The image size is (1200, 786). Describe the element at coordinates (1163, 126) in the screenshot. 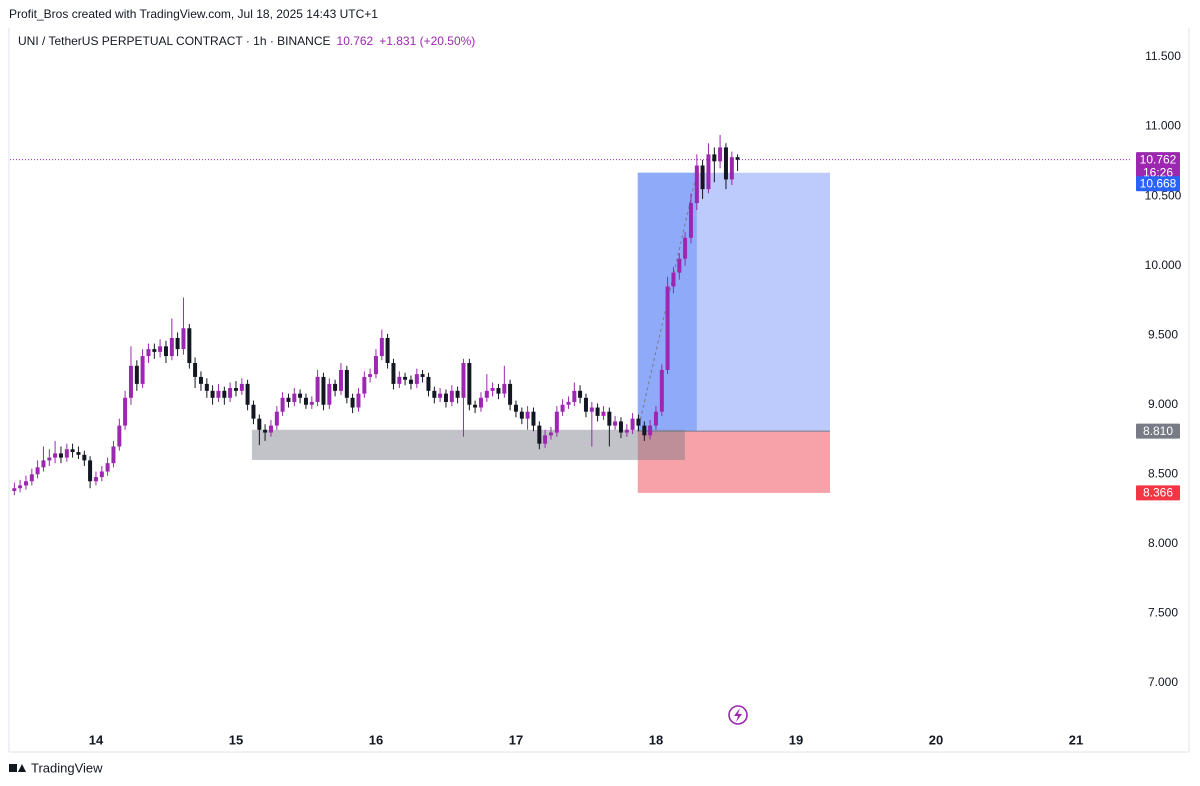

I see `y-tick-label: 11.000` at that location.